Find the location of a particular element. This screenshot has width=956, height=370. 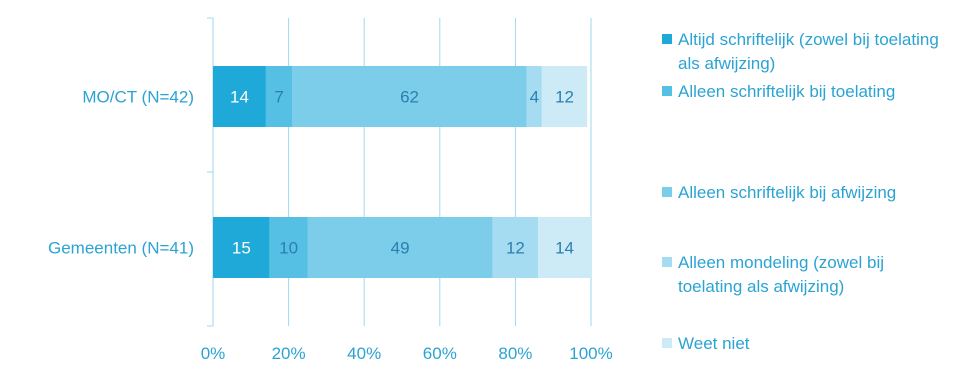

data-label: 49 is located at coordinates (400, 248).